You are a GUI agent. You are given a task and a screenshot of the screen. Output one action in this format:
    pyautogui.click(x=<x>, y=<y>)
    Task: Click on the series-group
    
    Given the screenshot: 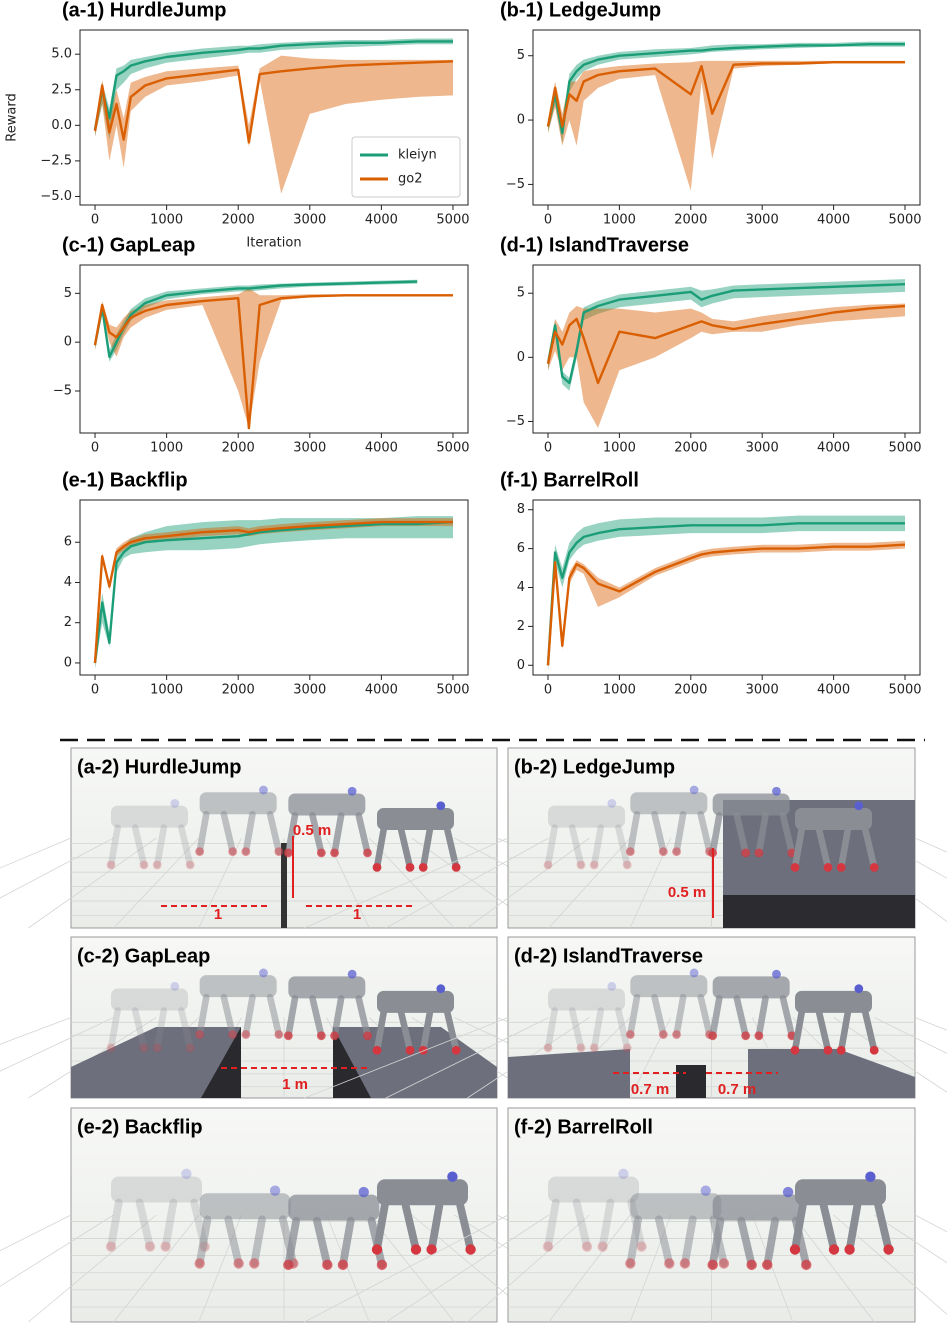 What is the action you would take?
    pyautogui.click(x=273, y=592)
    